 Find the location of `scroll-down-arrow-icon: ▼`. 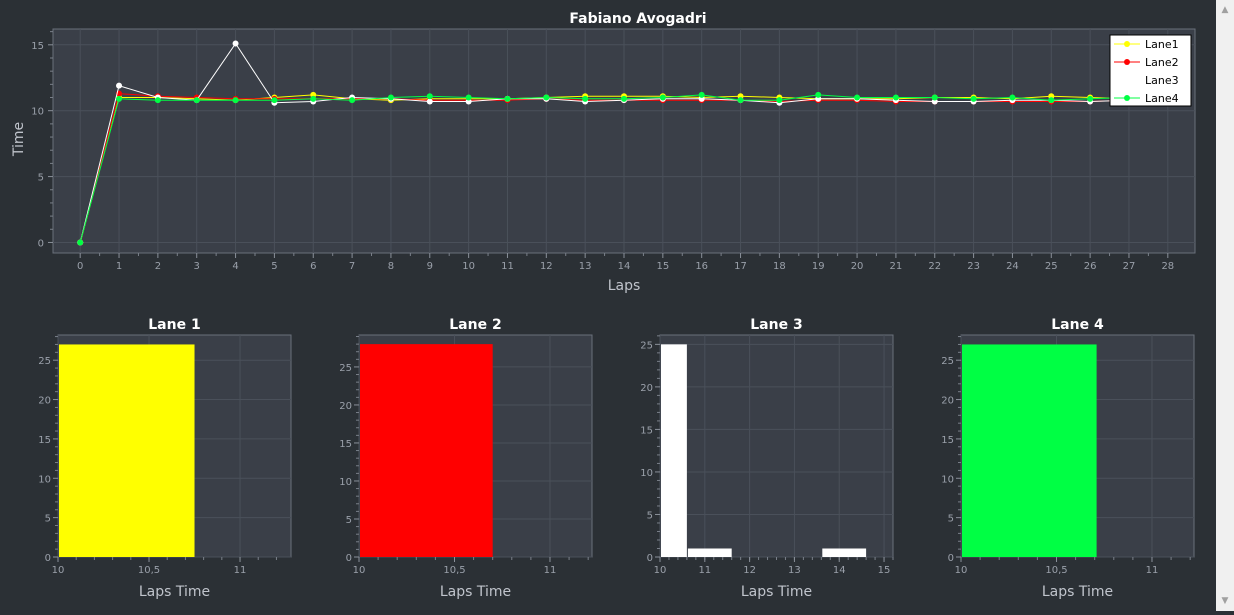

scroll-down-arrow-icon: ▼ is located at coordinates (1225, 601).